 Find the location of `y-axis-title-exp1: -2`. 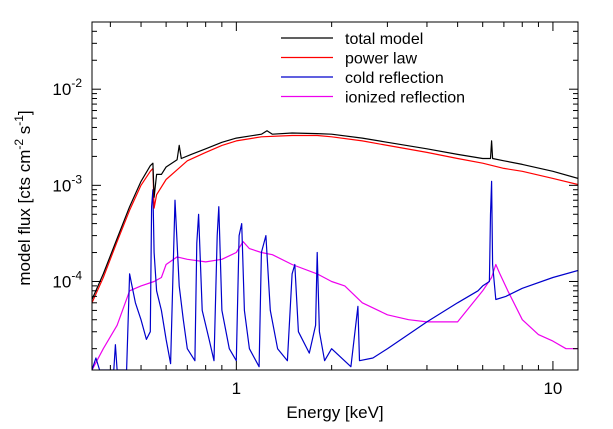

y-axis-title-exp1: -2 is located at coordinates (19, 144).